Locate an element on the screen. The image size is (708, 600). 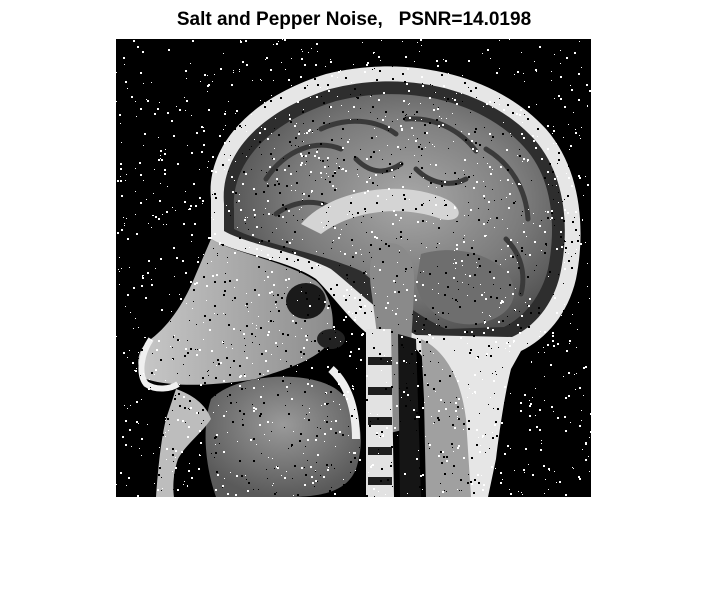
corpus-callosum is located at coordinates (380, 211).